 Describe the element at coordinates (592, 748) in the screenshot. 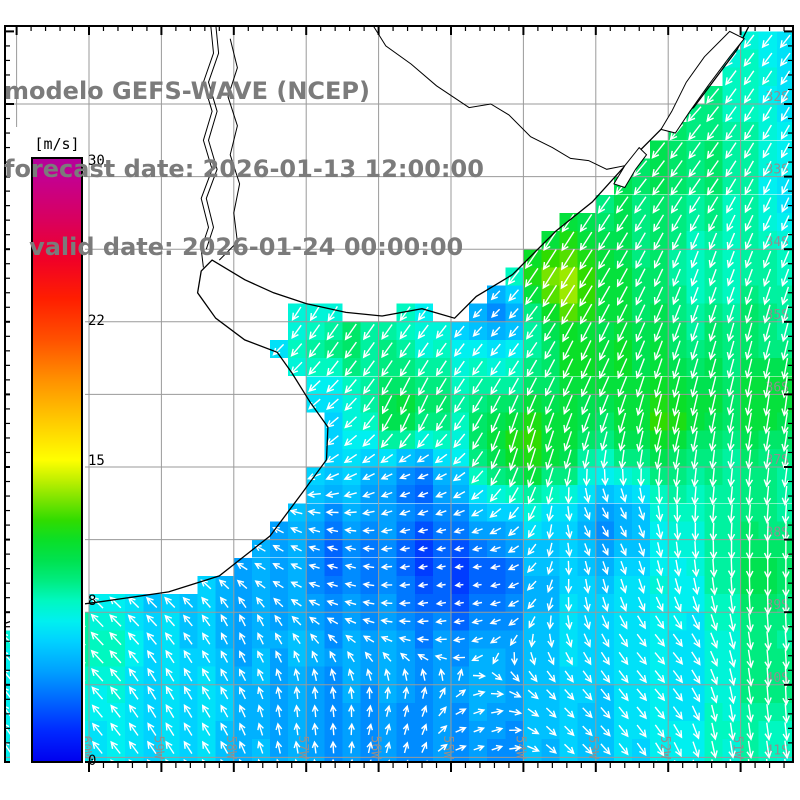

I see `lon-label: 53W` at that location.